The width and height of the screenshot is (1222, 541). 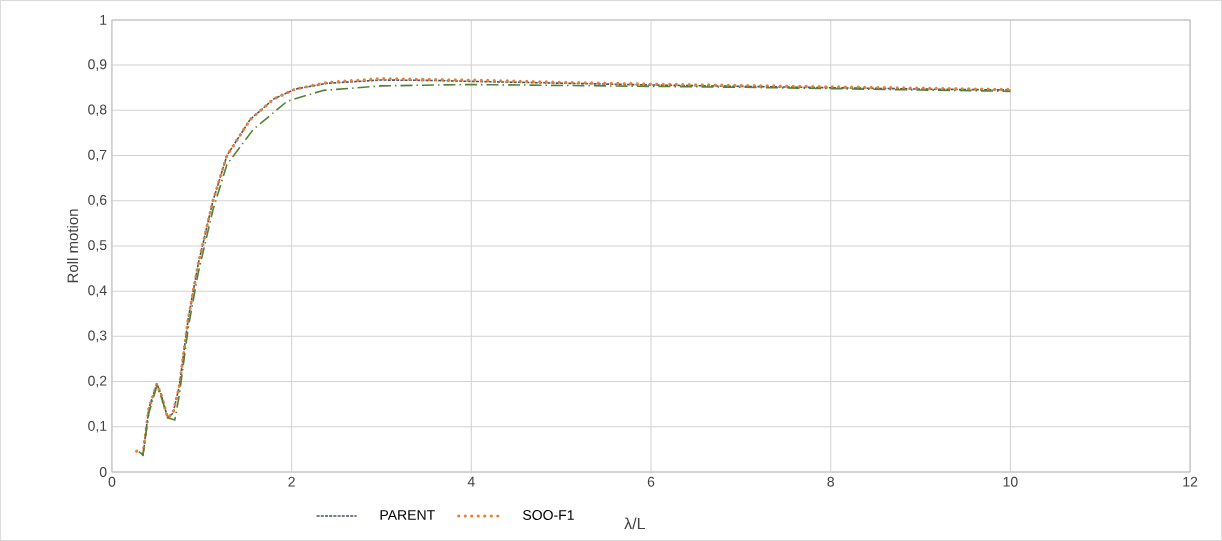 What do you see at coordinates (97, 336) in the screenshot?
I see `y-tick-label: 0,3` at bounding box center [97, 336].